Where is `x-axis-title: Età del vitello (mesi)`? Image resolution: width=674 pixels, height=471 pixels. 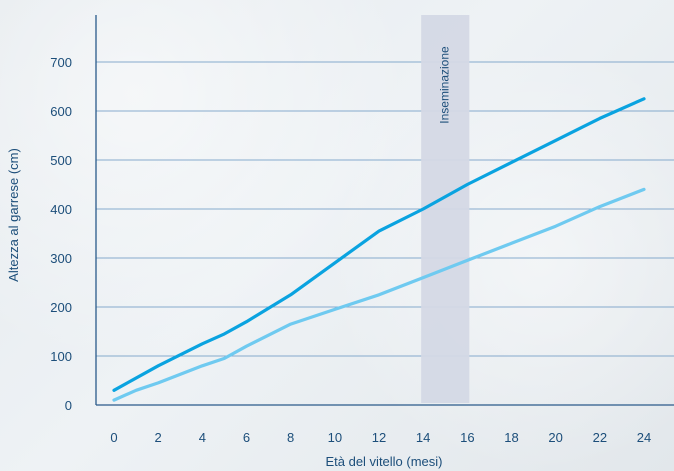
x-axis-title: Età del vitello (mesi) is located at coordinates (383, 461).